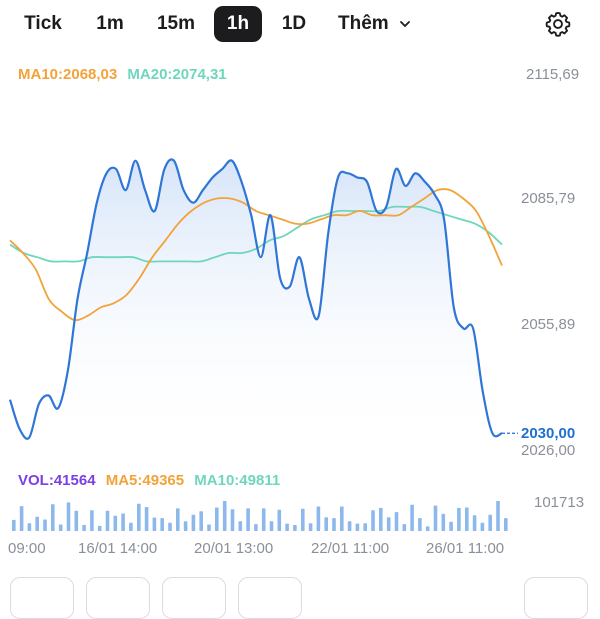  What do you see at coordinates (57, 480) in the screenshot?
I see `vol-value: VOL:41564` at bounding box center [57, 480].